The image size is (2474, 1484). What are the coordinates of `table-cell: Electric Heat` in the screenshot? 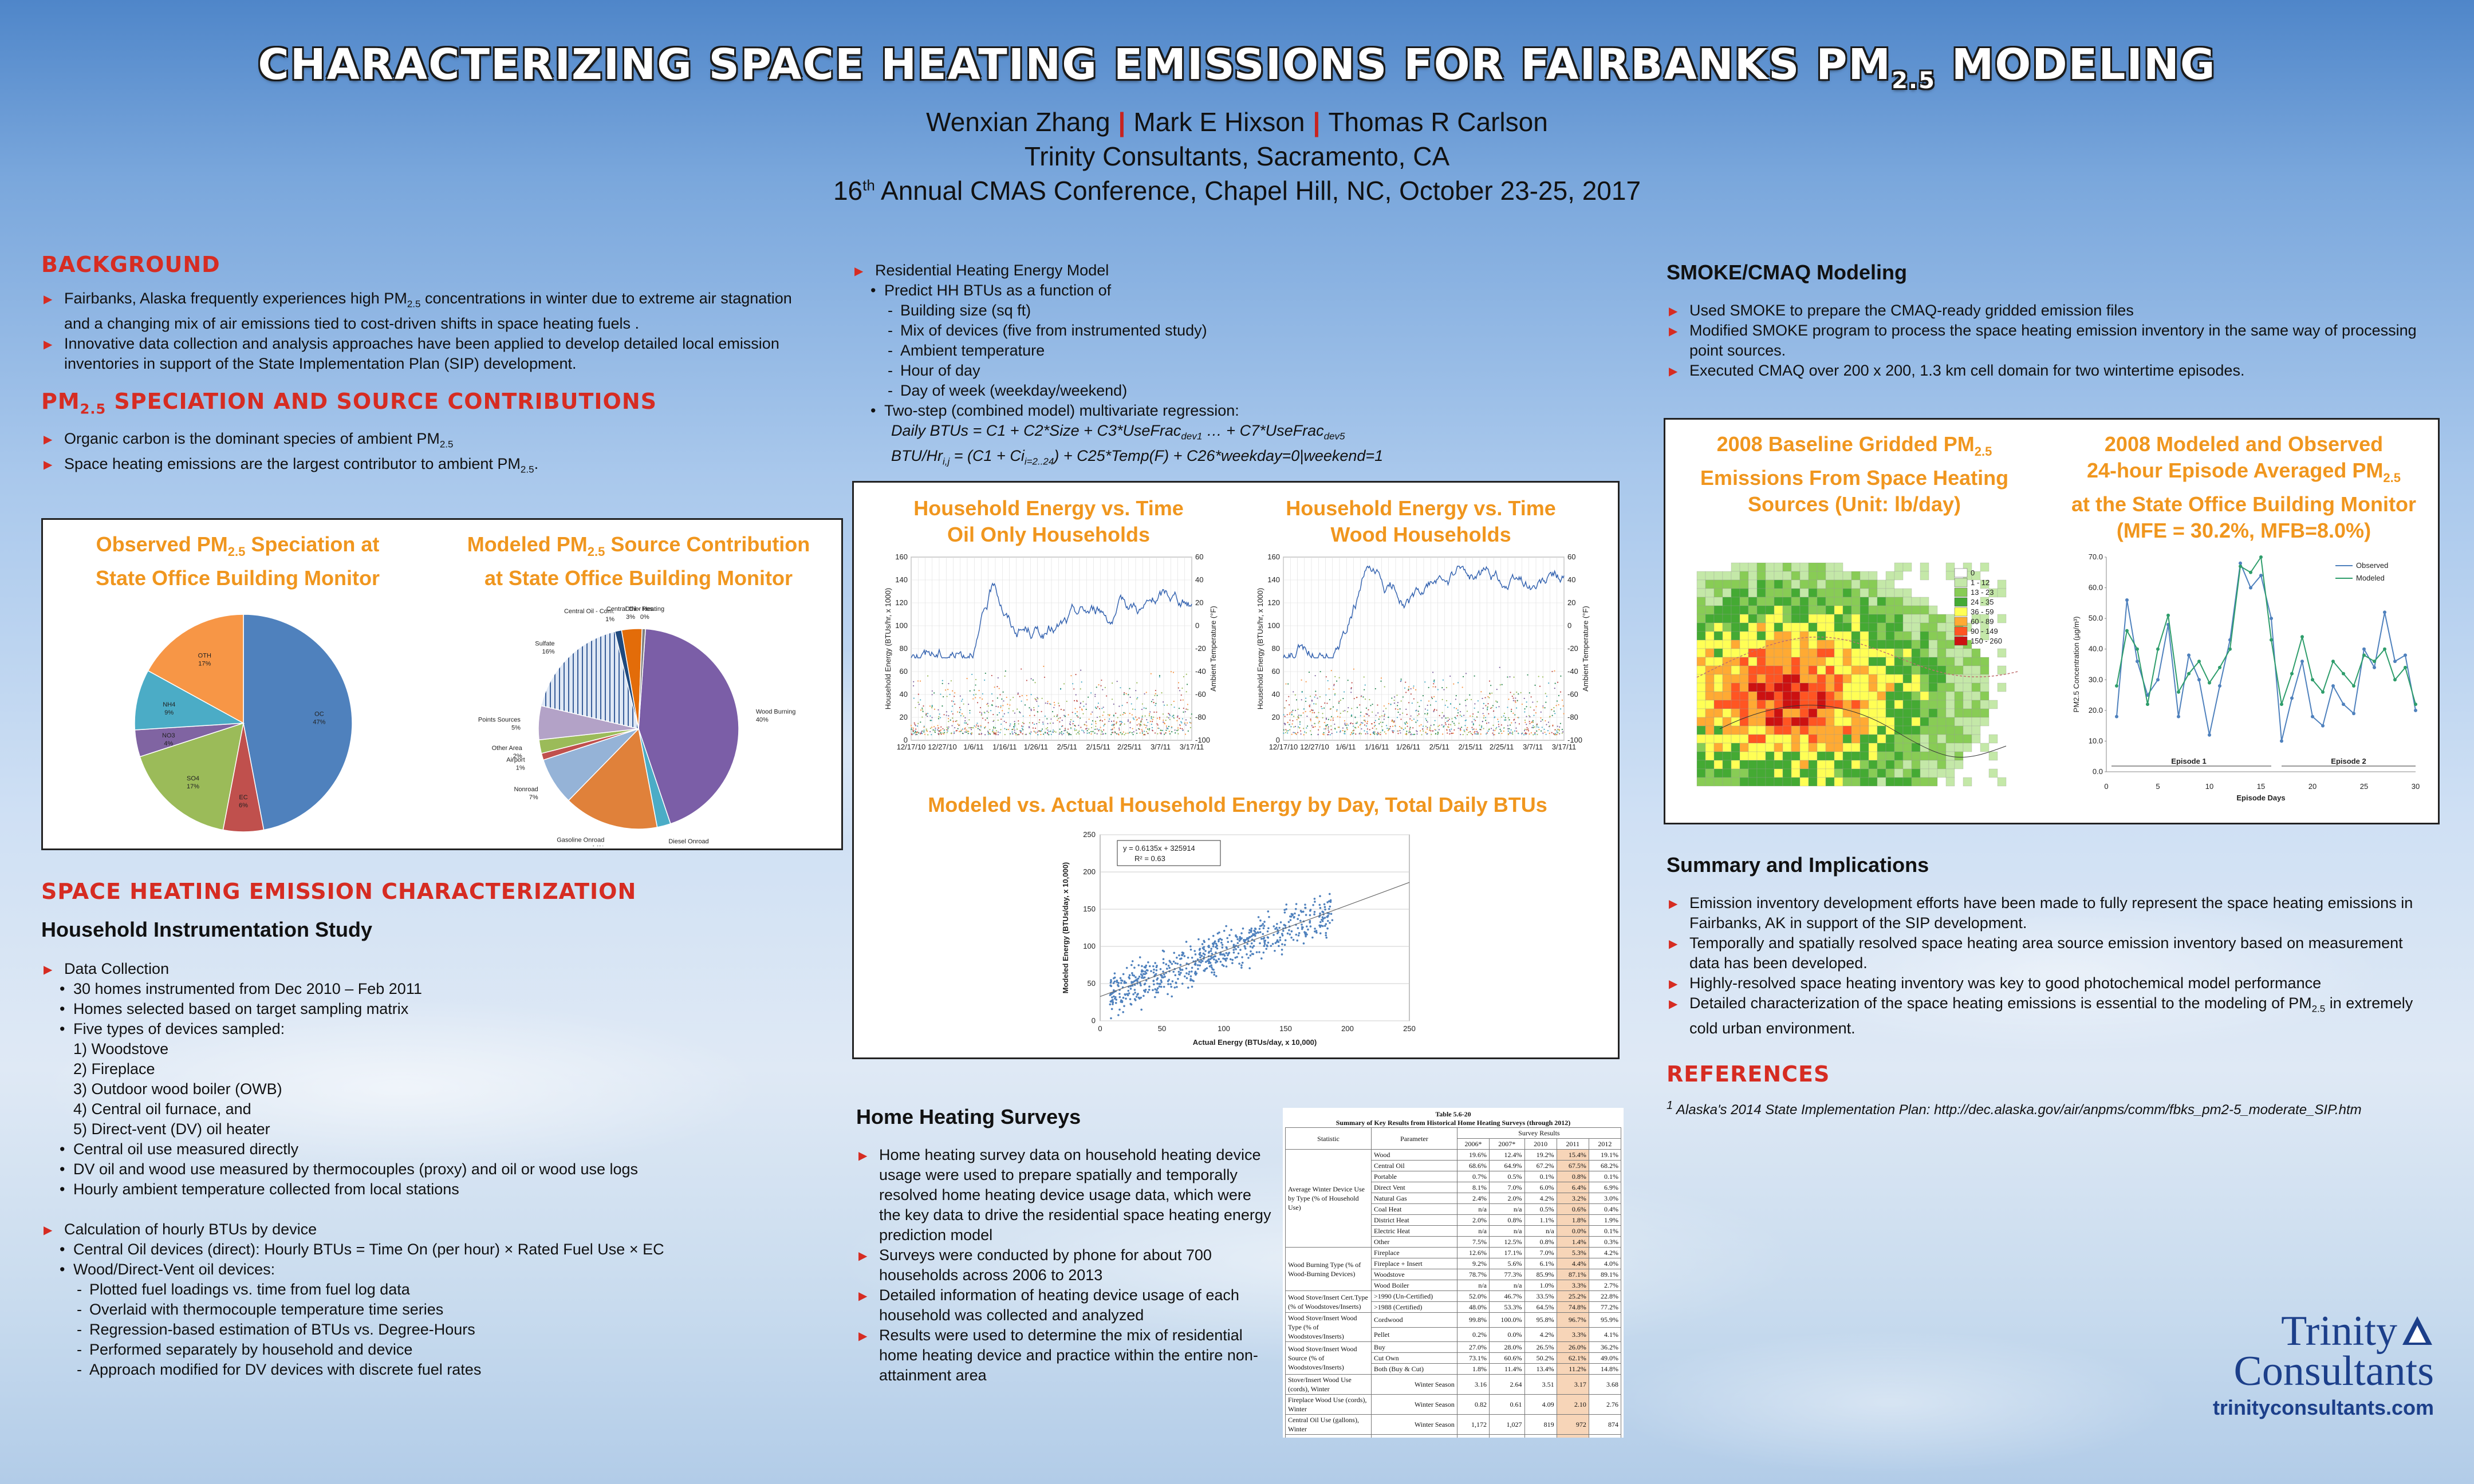 It's located at (1414, 1231).